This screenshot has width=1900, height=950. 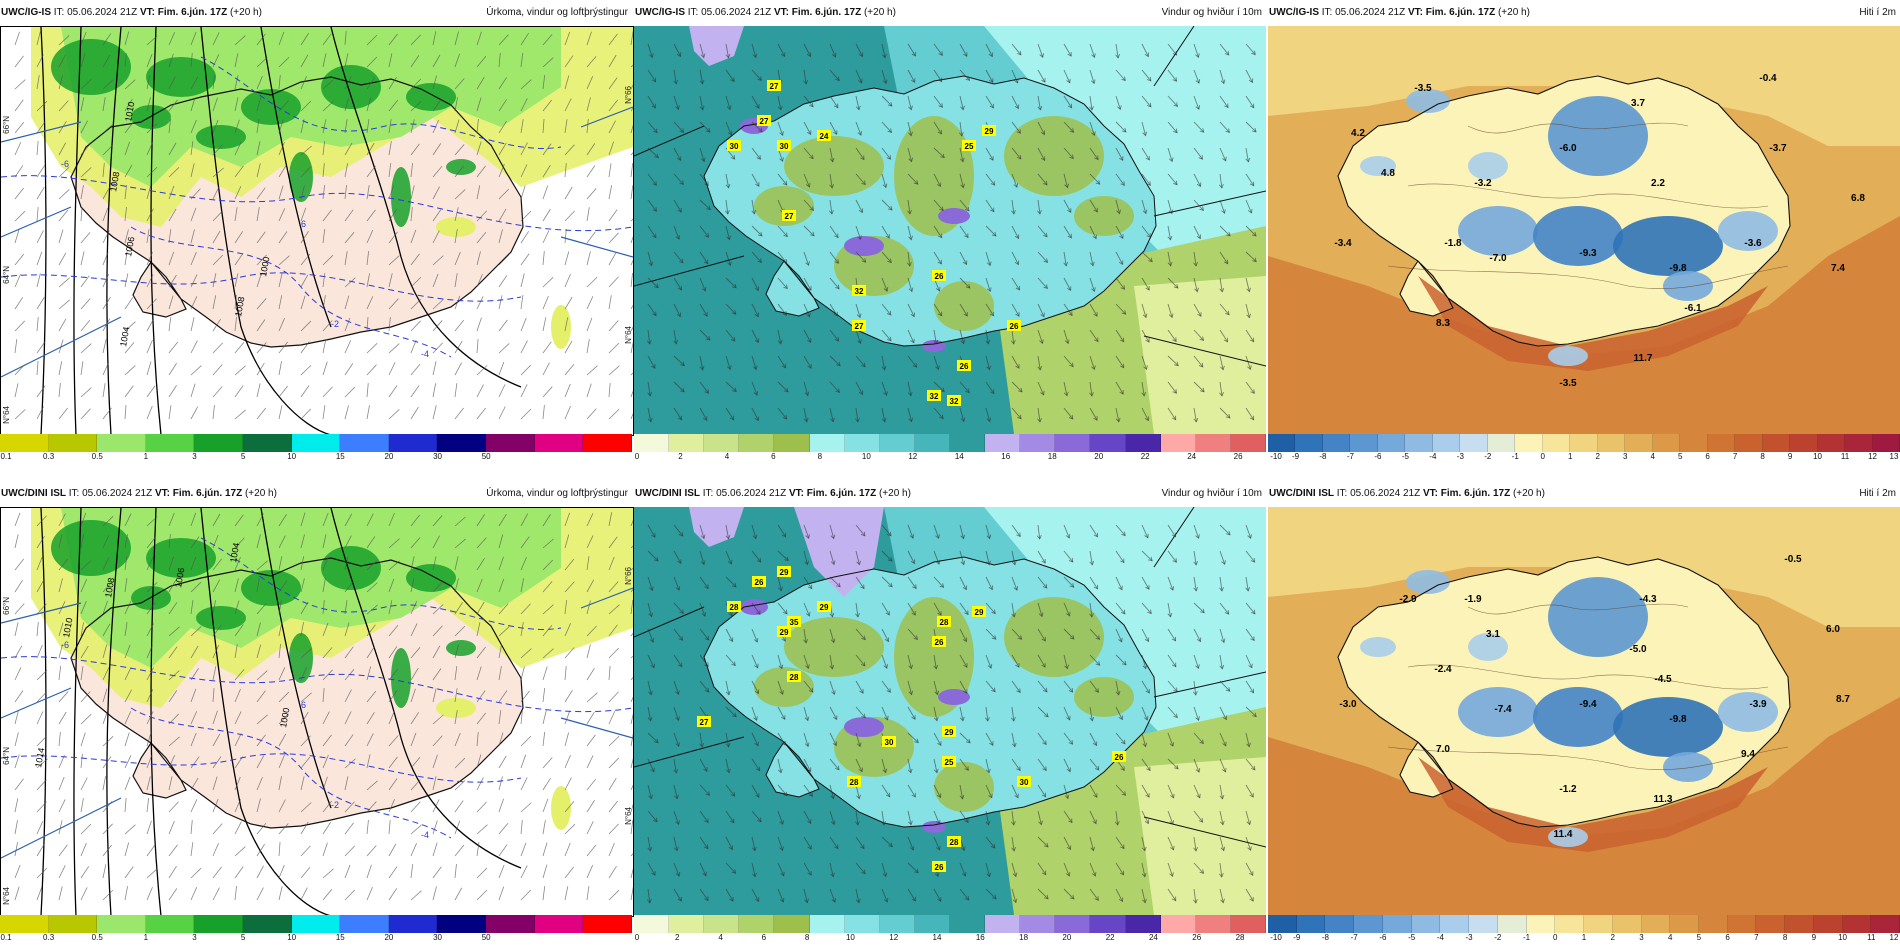 What do you see at coordinates (557, 493) in the screenshot?
I see `panel-title: Úrkoma, vindur og loftþrýstingur` at bounding box center [557, 493].